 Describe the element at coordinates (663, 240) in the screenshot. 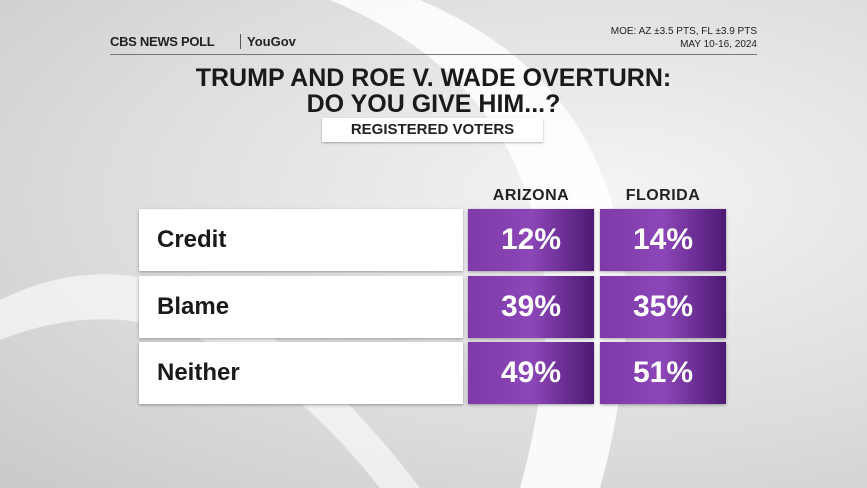

I see `value-cell: 14%` at that location.